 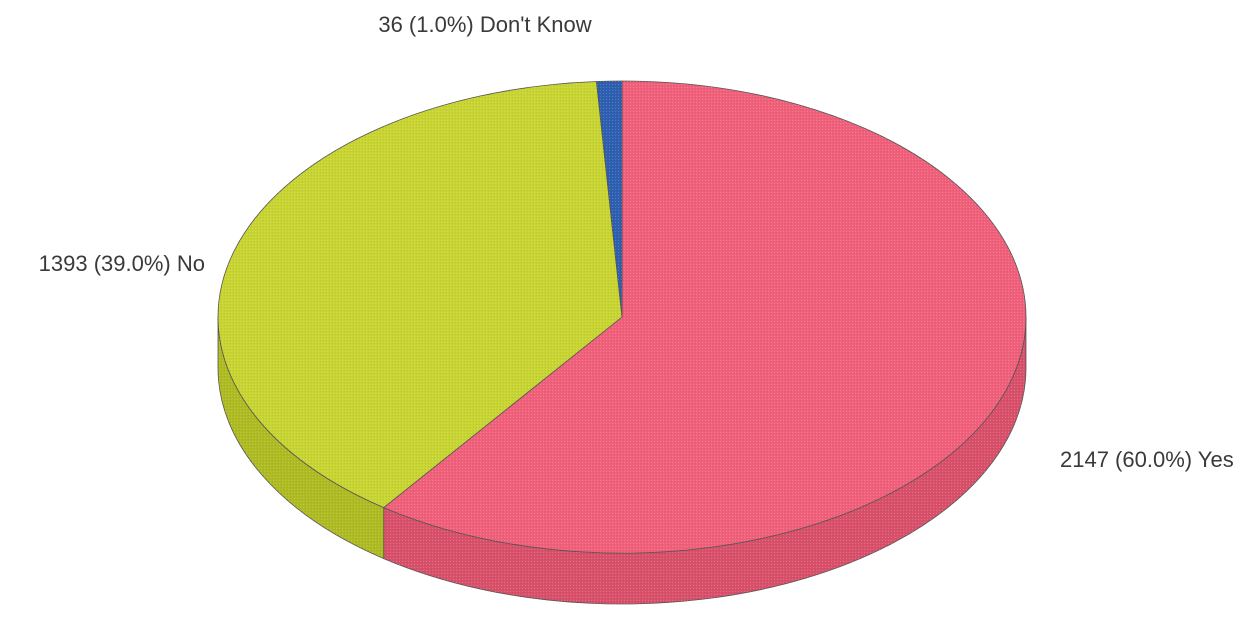 What do you see at coordinates (1147, 459) in the screenshot?
I see `slice-label-yes: 2147 (60.0%) Yes` at bounding box center [1147, 459].